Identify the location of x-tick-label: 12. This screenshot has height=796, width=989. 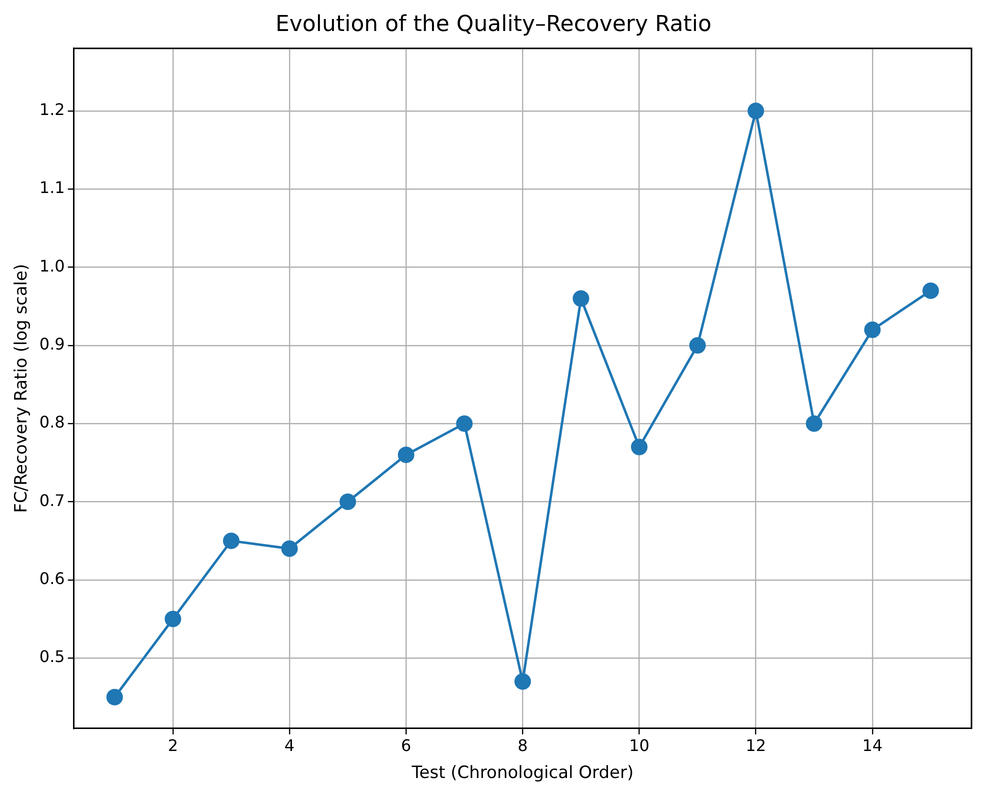
(756, 746).